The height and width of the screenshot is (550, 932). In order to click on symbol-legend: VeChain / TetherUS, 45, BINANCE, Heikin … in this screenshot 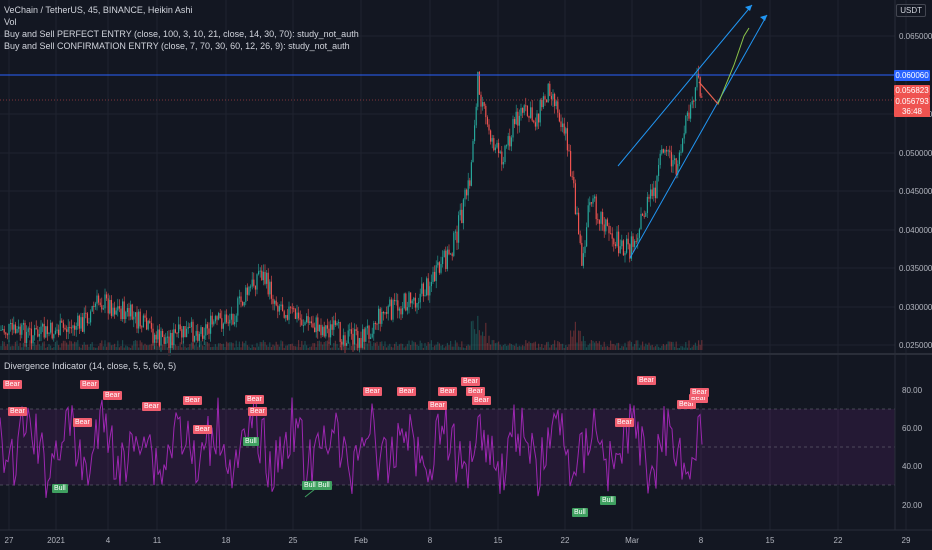, I will do `click(98, 10)`.